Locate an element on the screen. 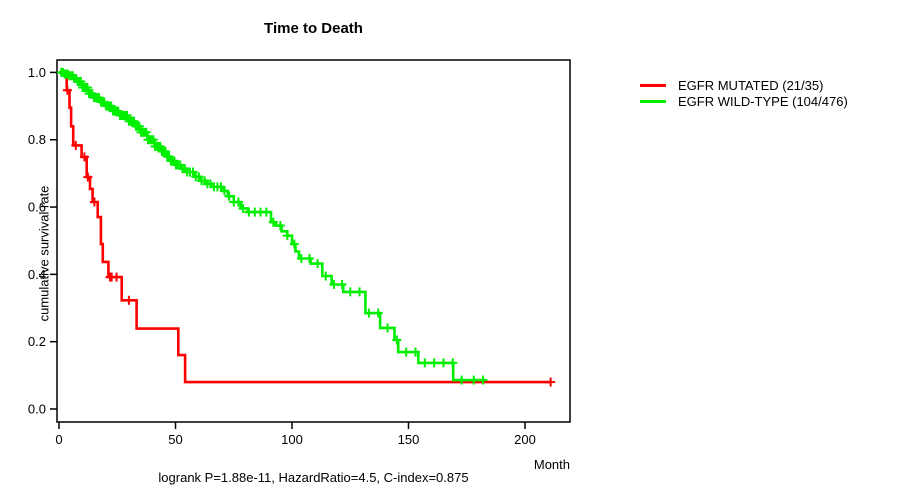 This screenshot has width=900, height=500. legend-item-0: EGFR MUTATED (21/35) is located at coordinates (744, 85).